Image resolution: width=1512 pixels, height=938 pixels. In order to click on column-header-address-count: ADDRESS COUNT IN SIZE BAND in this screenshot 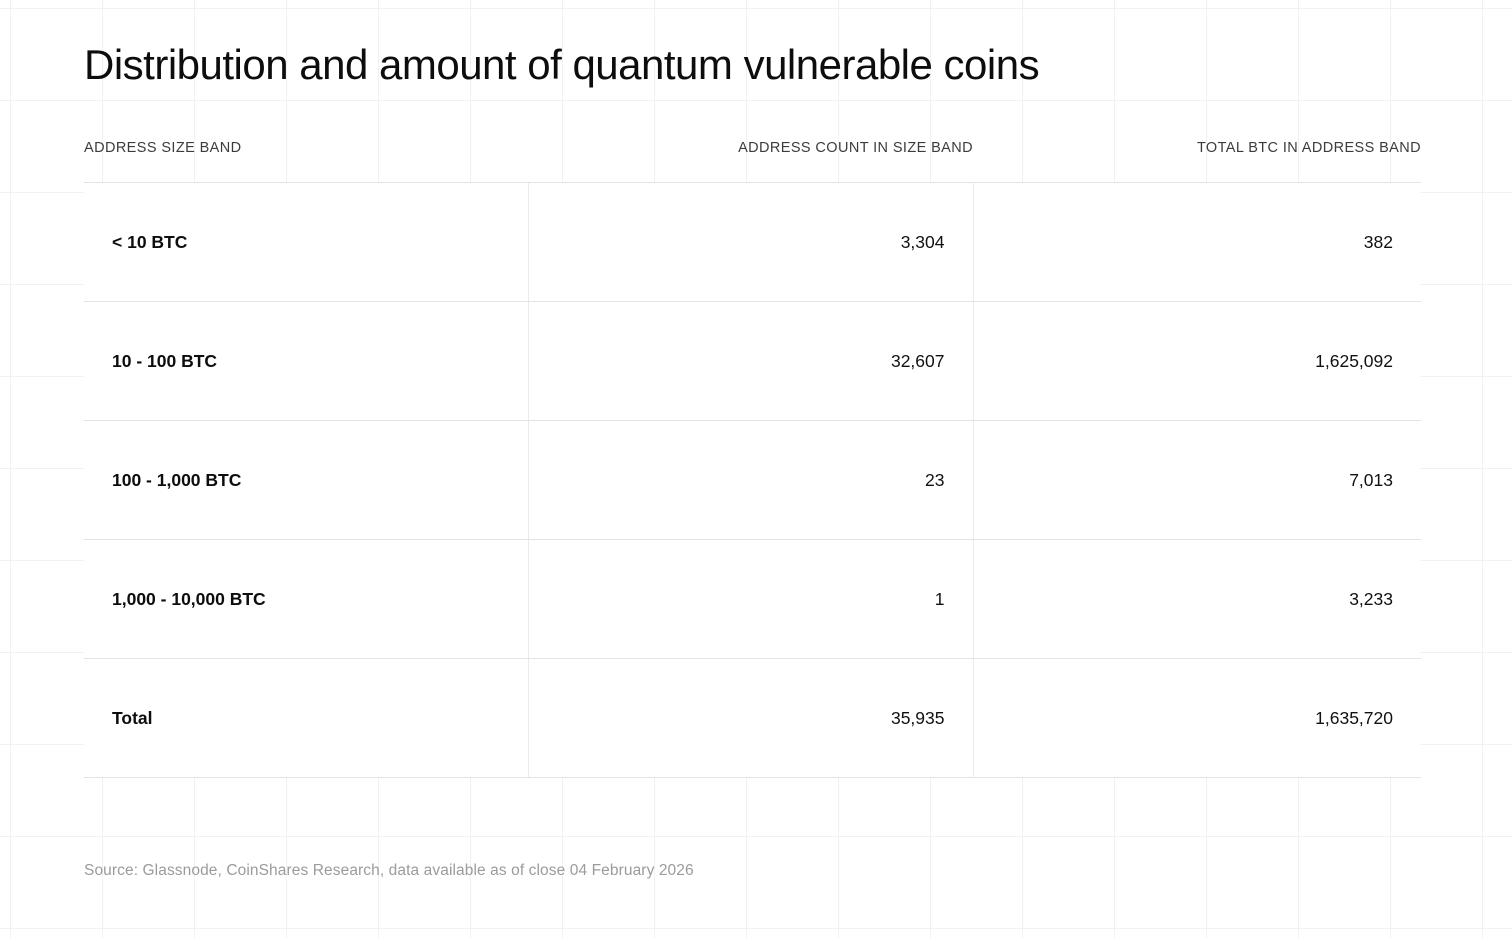, I will do `click(750, 157)`.